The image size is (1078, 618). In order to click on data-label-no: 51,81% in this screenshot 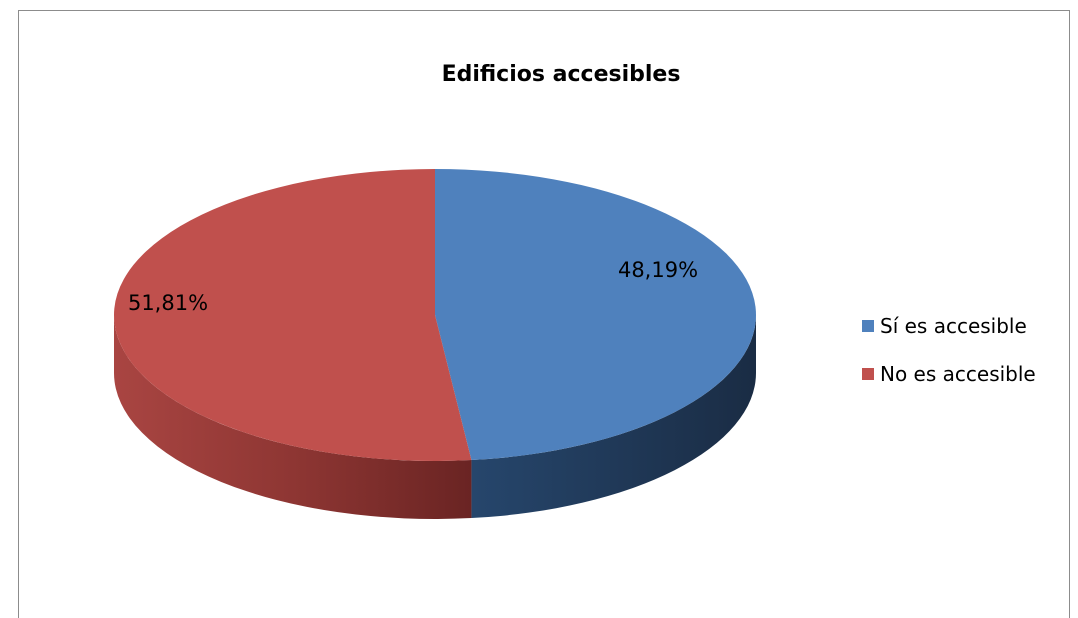, I will do `click(168, 303)`.